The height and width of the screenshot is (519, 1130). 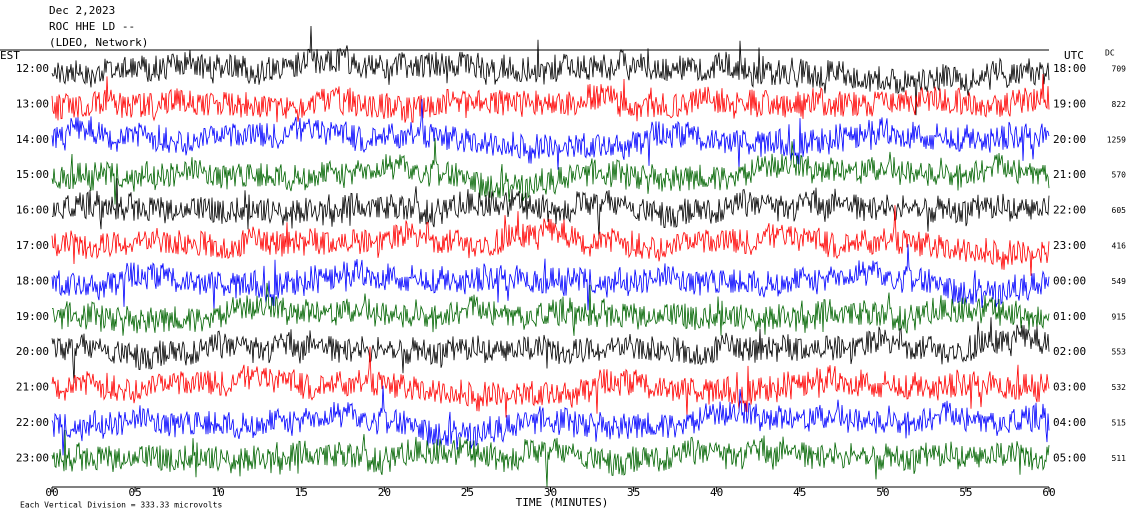 I want to click on utc-label: 01:00, so click(x=1069, y=316).